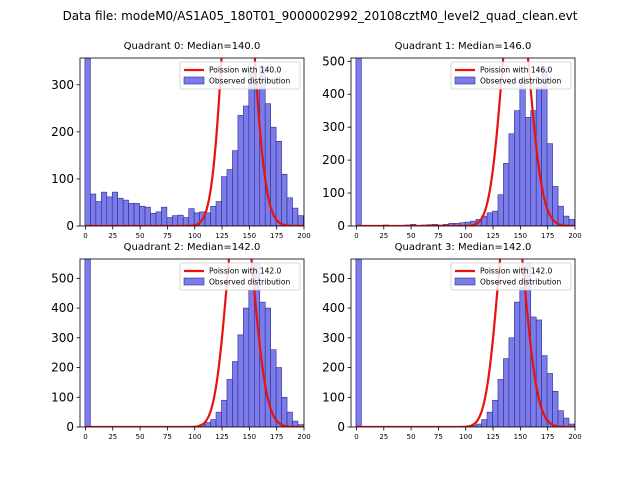  Describe the element at coordinates (240, 276) in the screenshot. I see `legend: Poission with 142.0 Observed distribution` at that location.